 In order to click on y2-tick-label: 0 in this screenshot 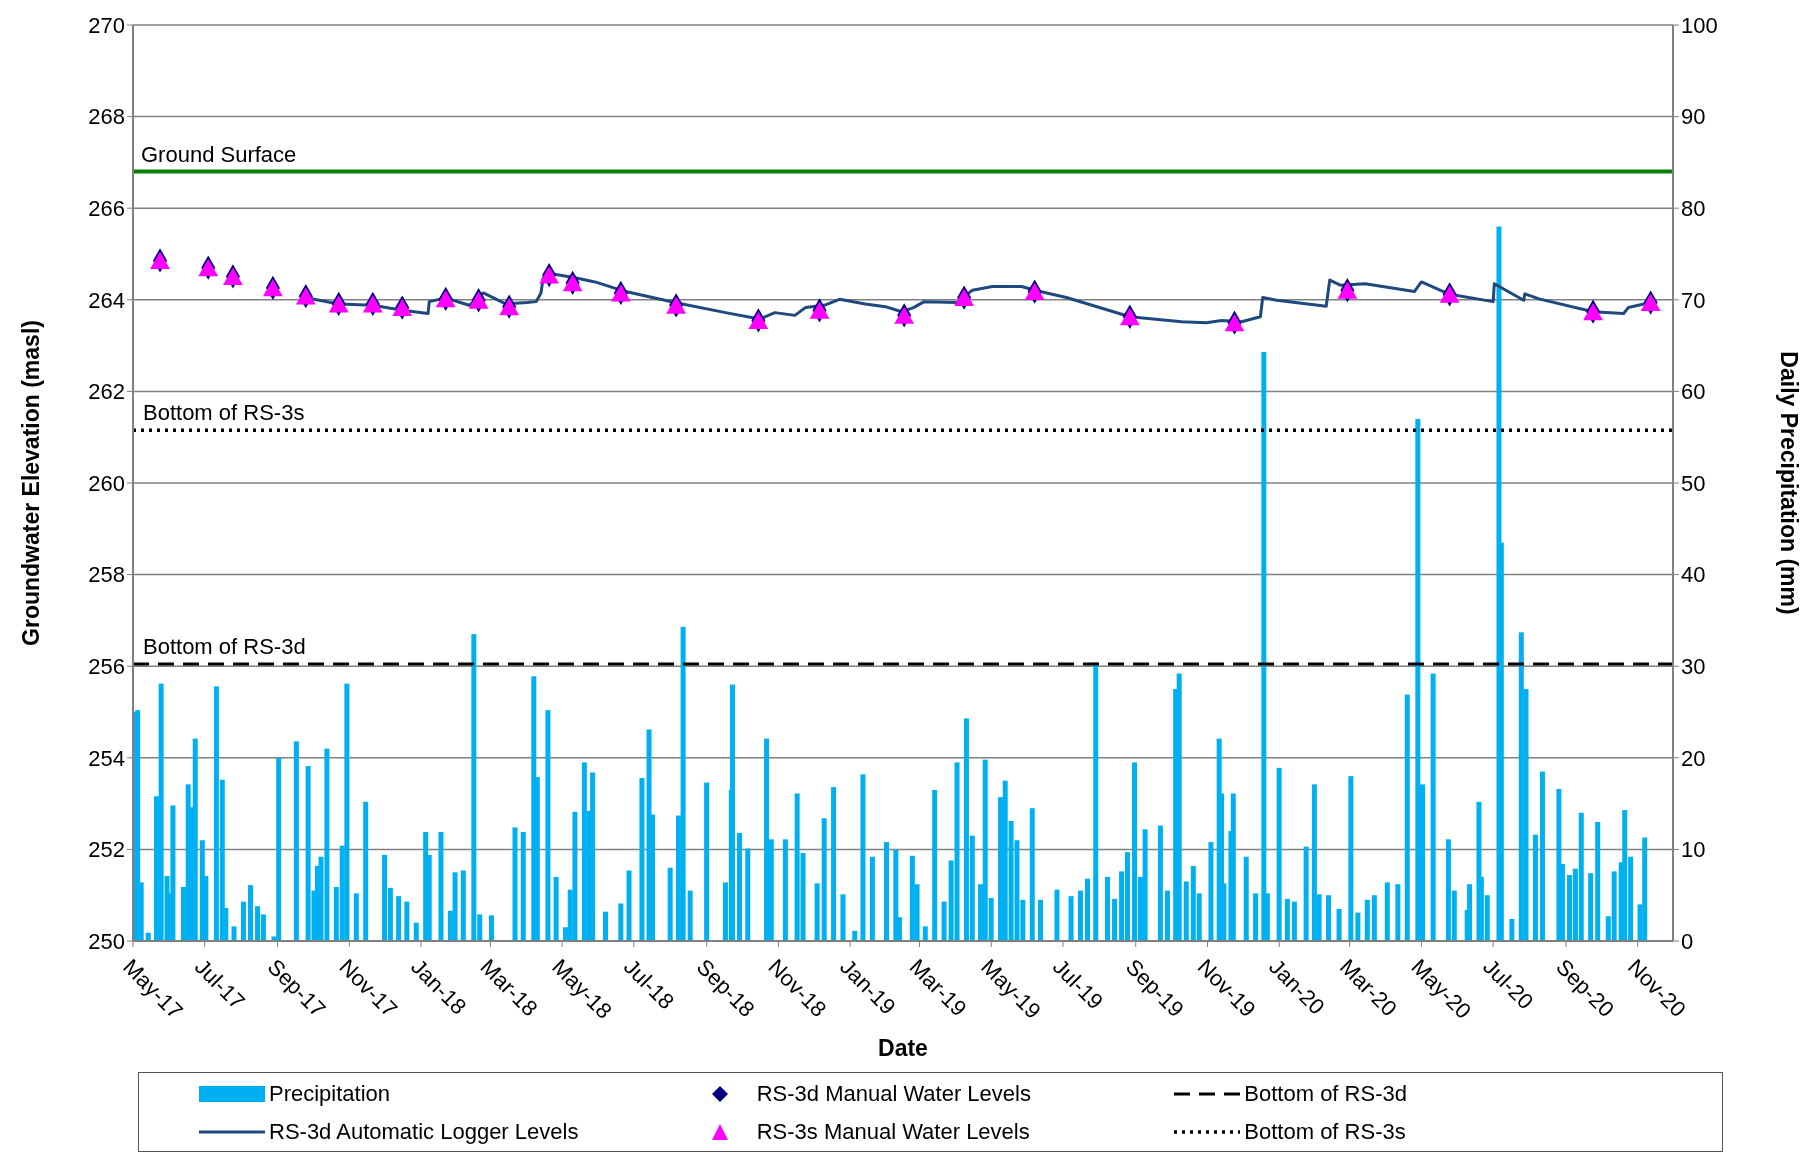, I will do `click(1687, 941)`.